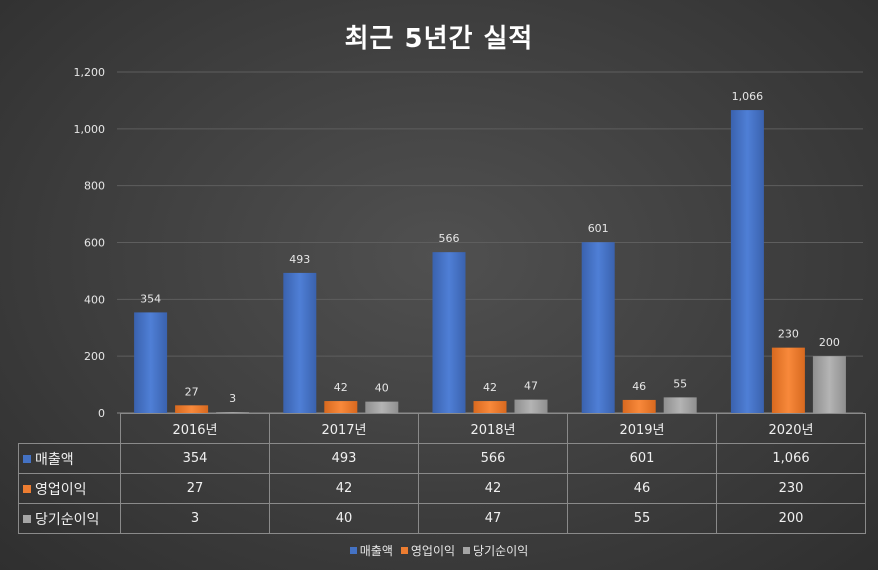  I want to click on table-cell: 46, so click(642, 488).